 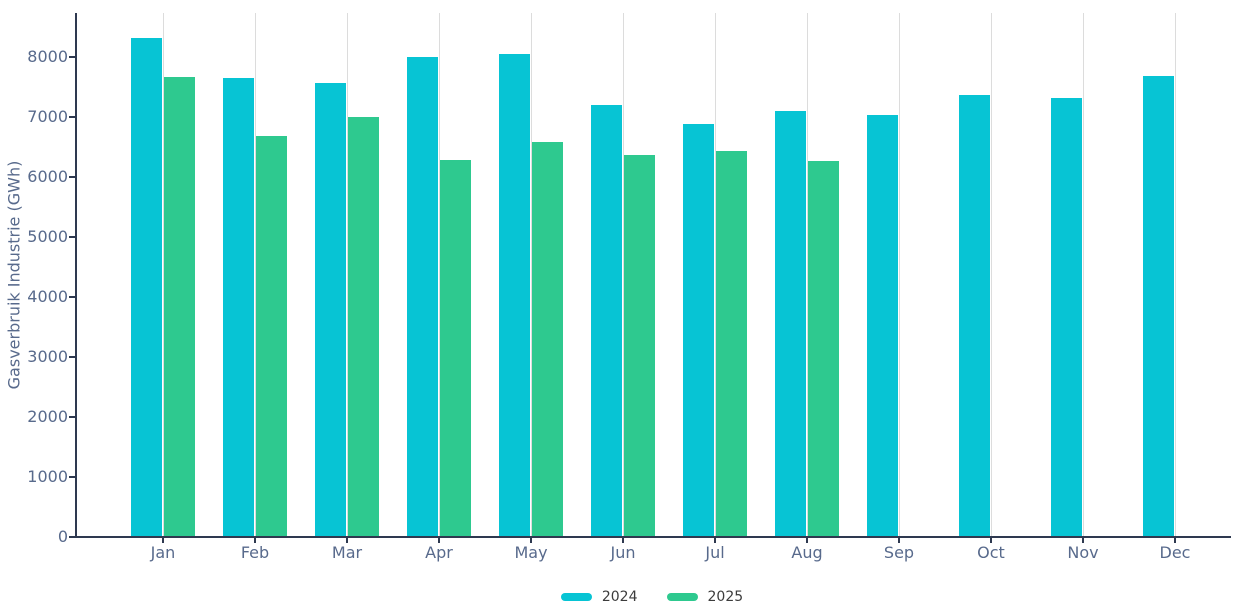 What do you see at coordinates (623, 540) in the screenshot?
I see `x-tick-mark-Jun` at bounding box center [623, 540].